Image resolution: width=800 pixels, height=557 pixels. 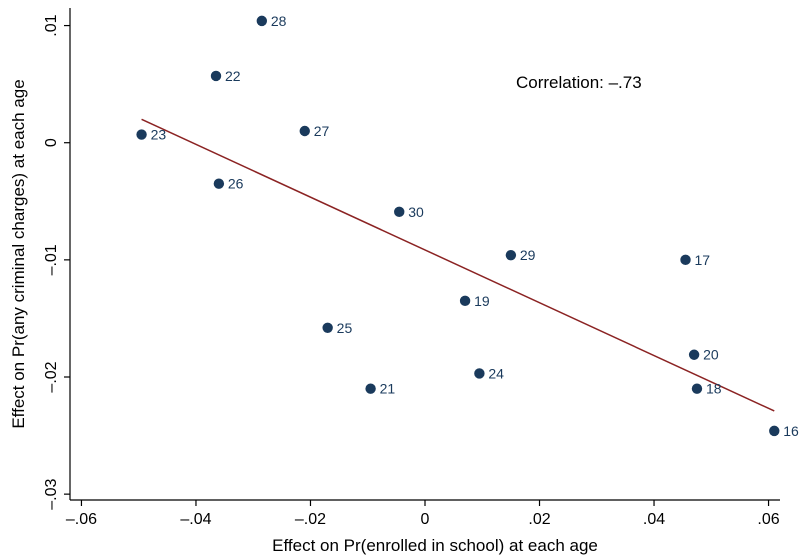 I want to click on data-point-label: 20, so click(x=711, y=355).